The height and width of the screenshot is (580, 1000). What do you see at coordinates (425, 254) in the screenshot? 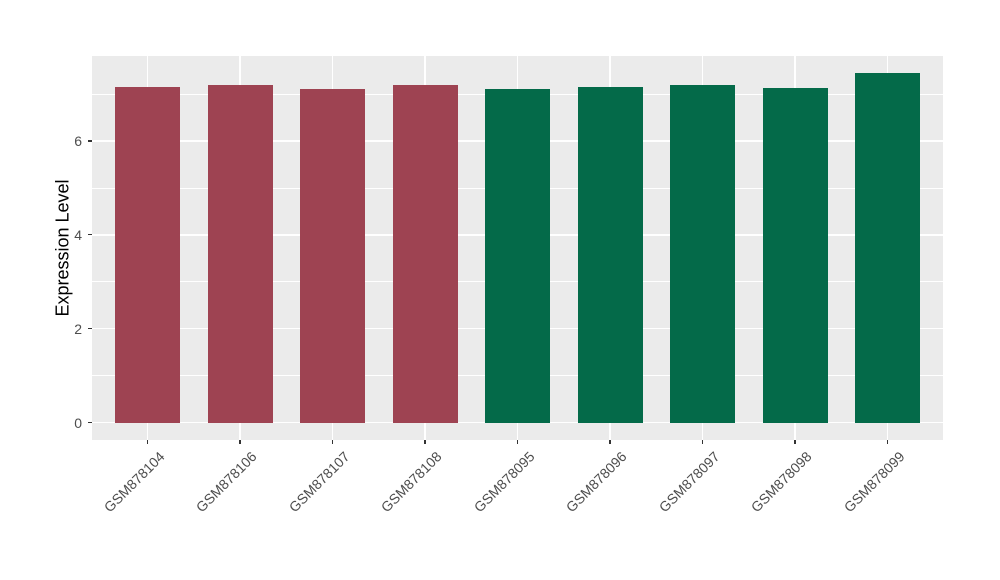
I see `bar-GSM878108` at bounding box center [425, 254].